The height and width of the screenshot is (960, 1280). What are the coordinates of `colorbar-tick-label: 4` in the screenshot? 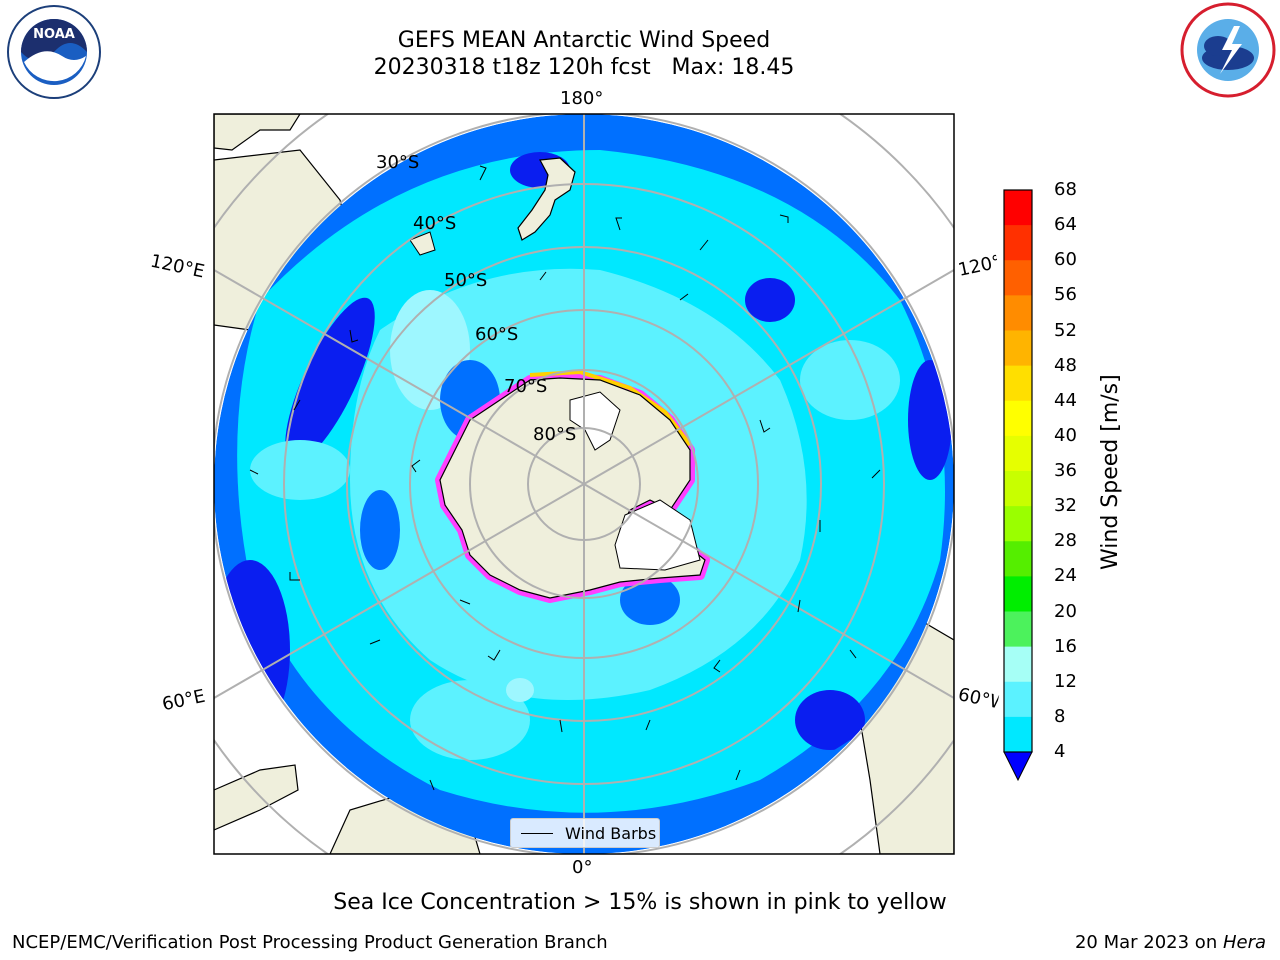 It's located at (1060, 751).